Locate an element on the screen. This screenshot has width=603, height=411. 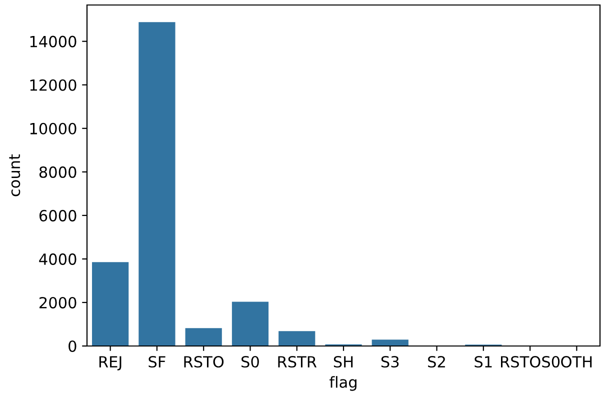
y-axis-title: count is located at coordinates (14, 175).